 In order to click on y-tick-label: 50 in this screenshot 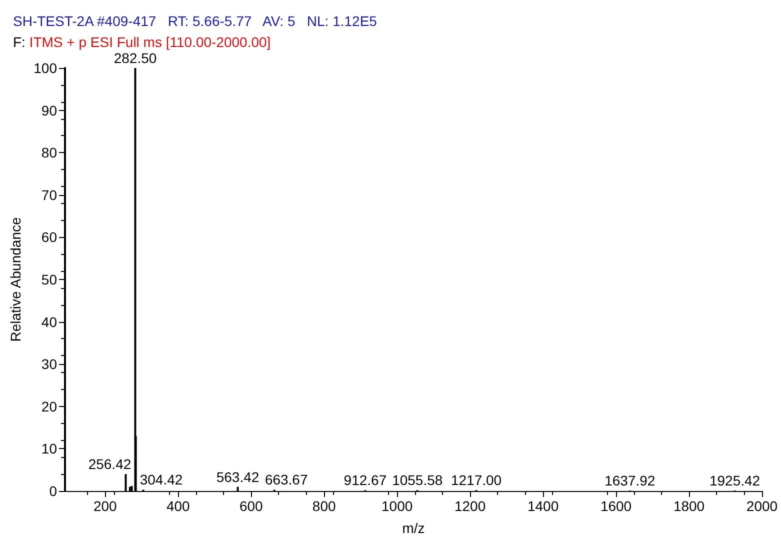, I will do `click(49, 280)`.